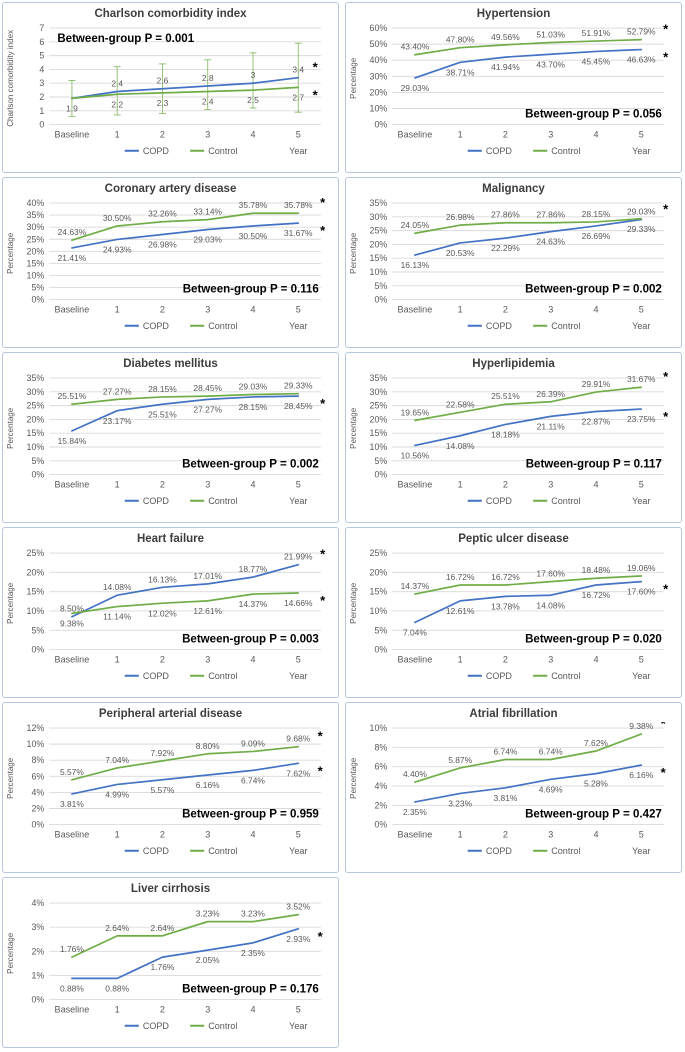 Image resolution: width=685 pixels, height=1052 pixels. What do you see at coordinates (415, 812) in the screenshot?
I see `svg-text: 2.35%` at bounding box center [415, 812].